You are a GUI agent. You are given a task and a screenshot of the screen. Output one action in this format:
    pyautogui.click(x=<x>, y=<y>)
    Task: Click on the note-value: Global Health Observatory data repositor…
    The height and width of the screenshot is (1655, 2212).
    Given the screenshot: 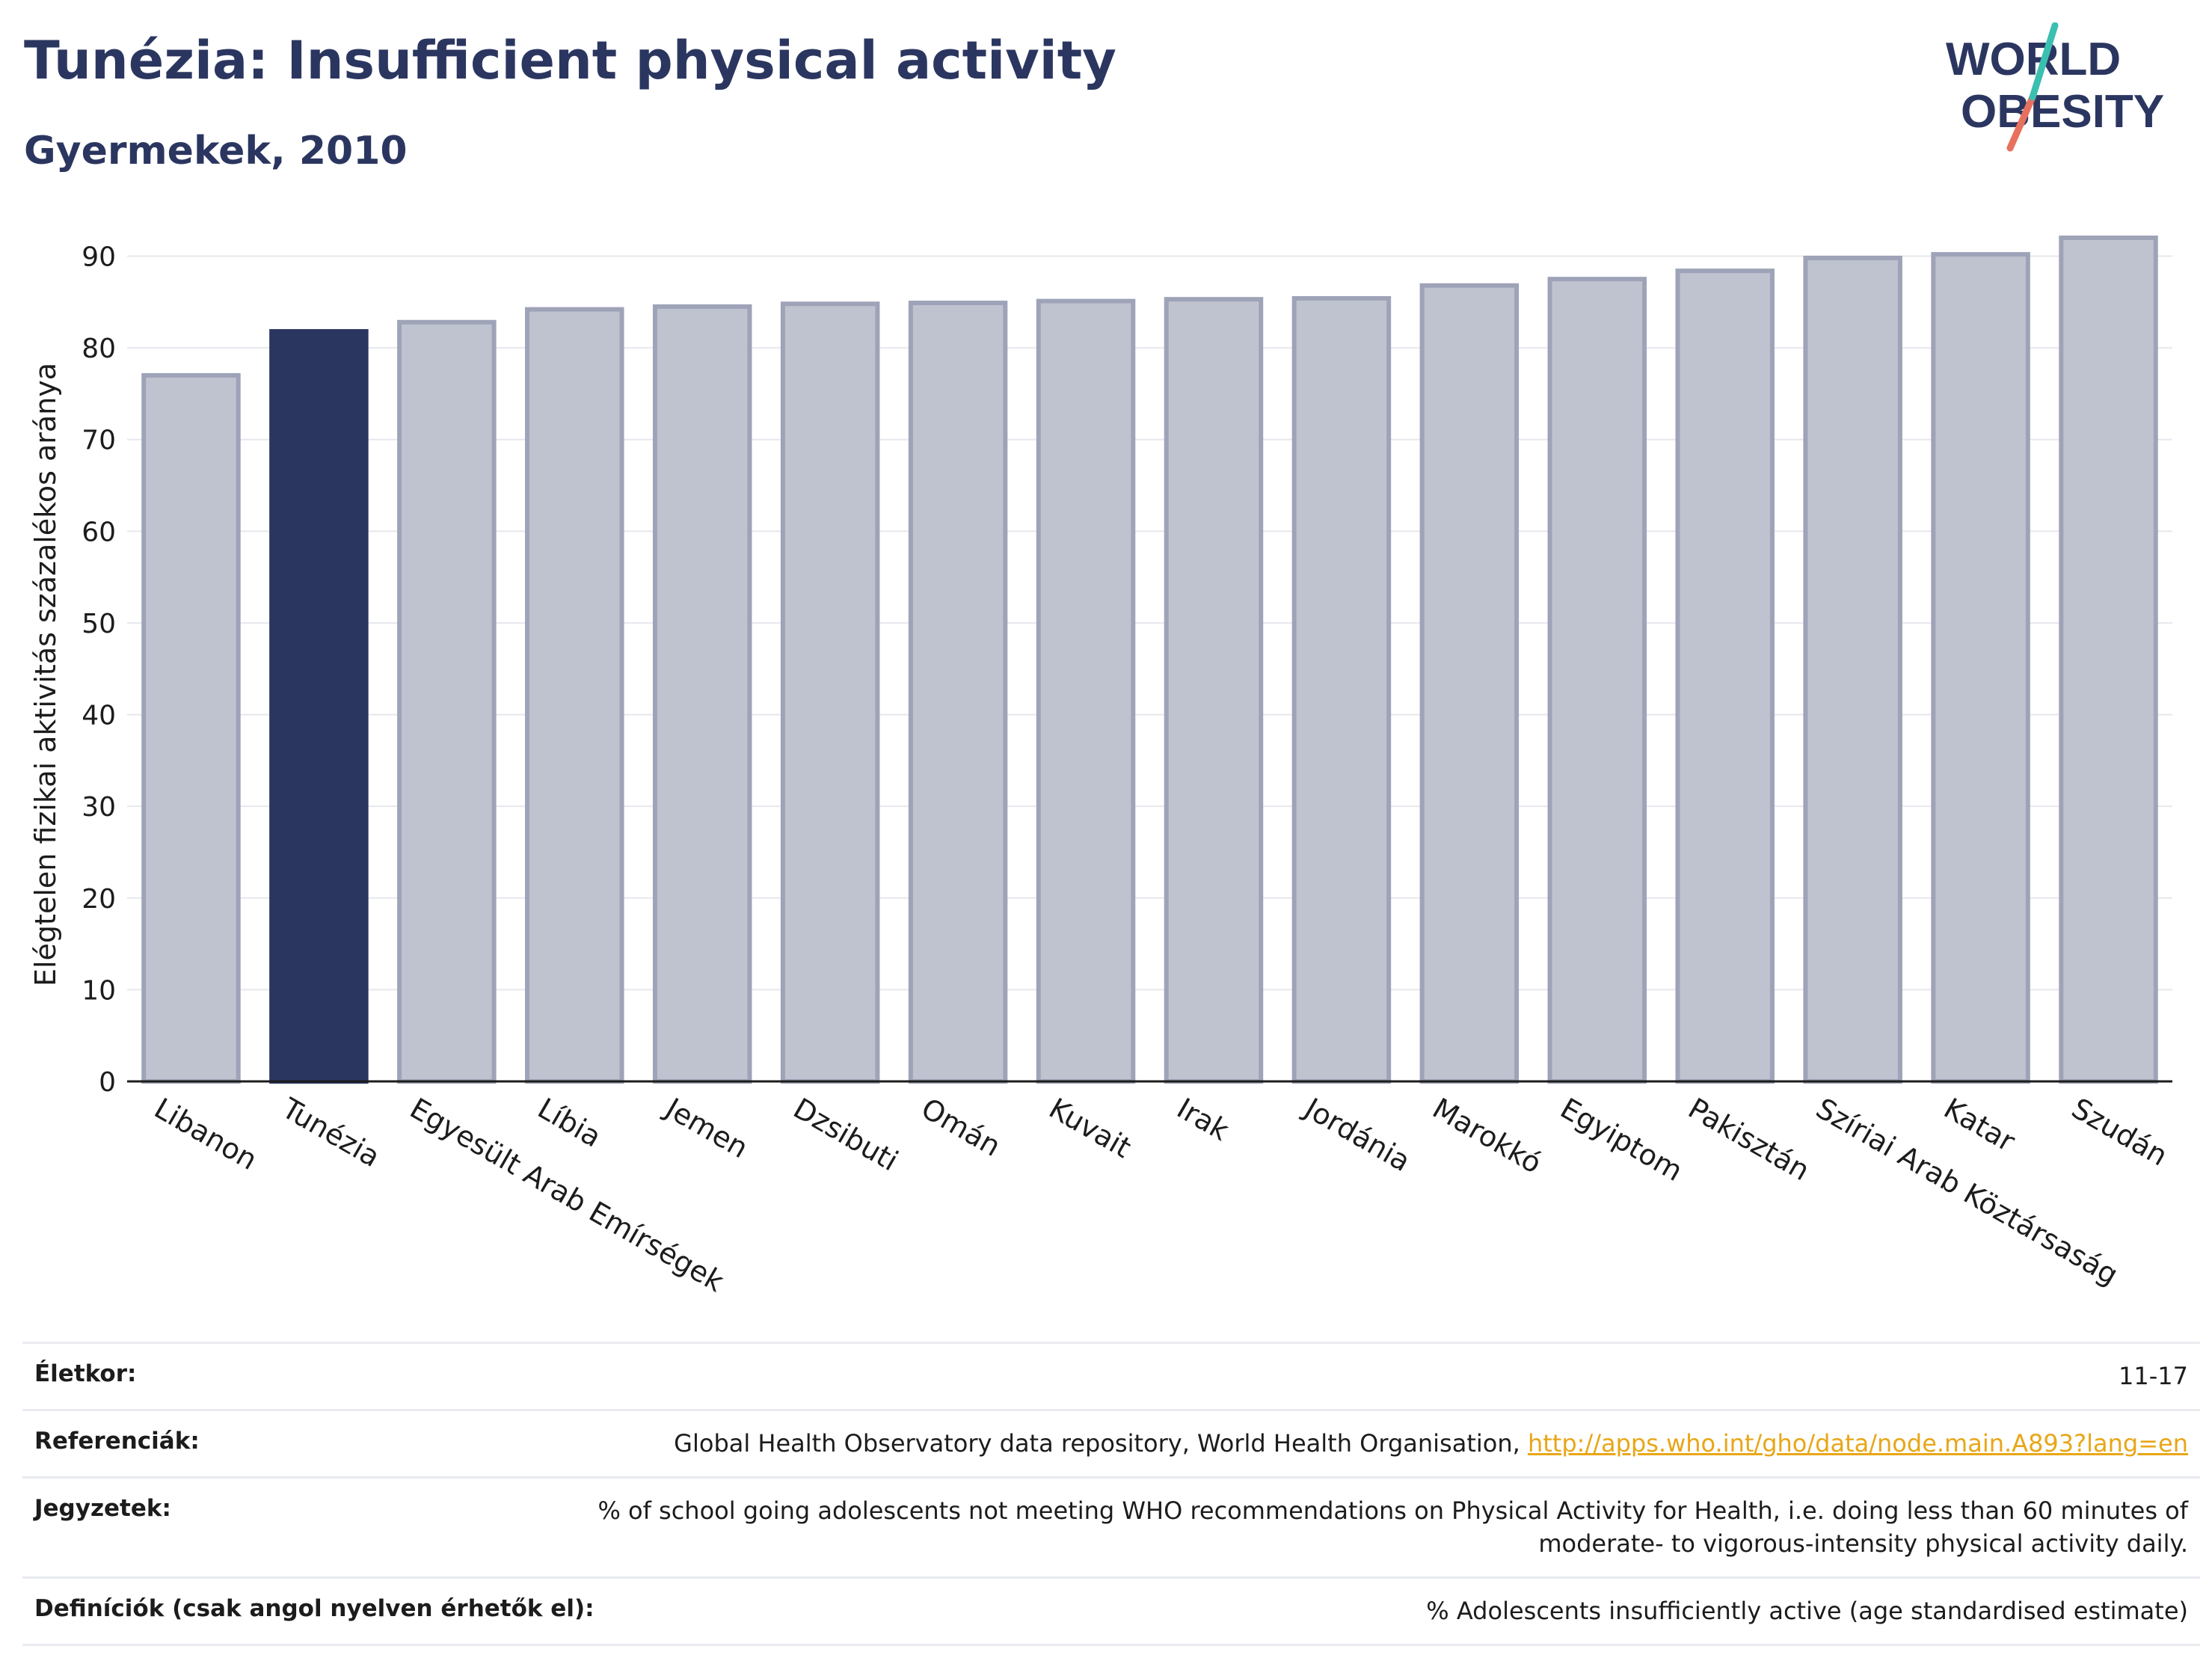 What is the action you would take?
    pyautogui.click(x=1431, y=1444)
    